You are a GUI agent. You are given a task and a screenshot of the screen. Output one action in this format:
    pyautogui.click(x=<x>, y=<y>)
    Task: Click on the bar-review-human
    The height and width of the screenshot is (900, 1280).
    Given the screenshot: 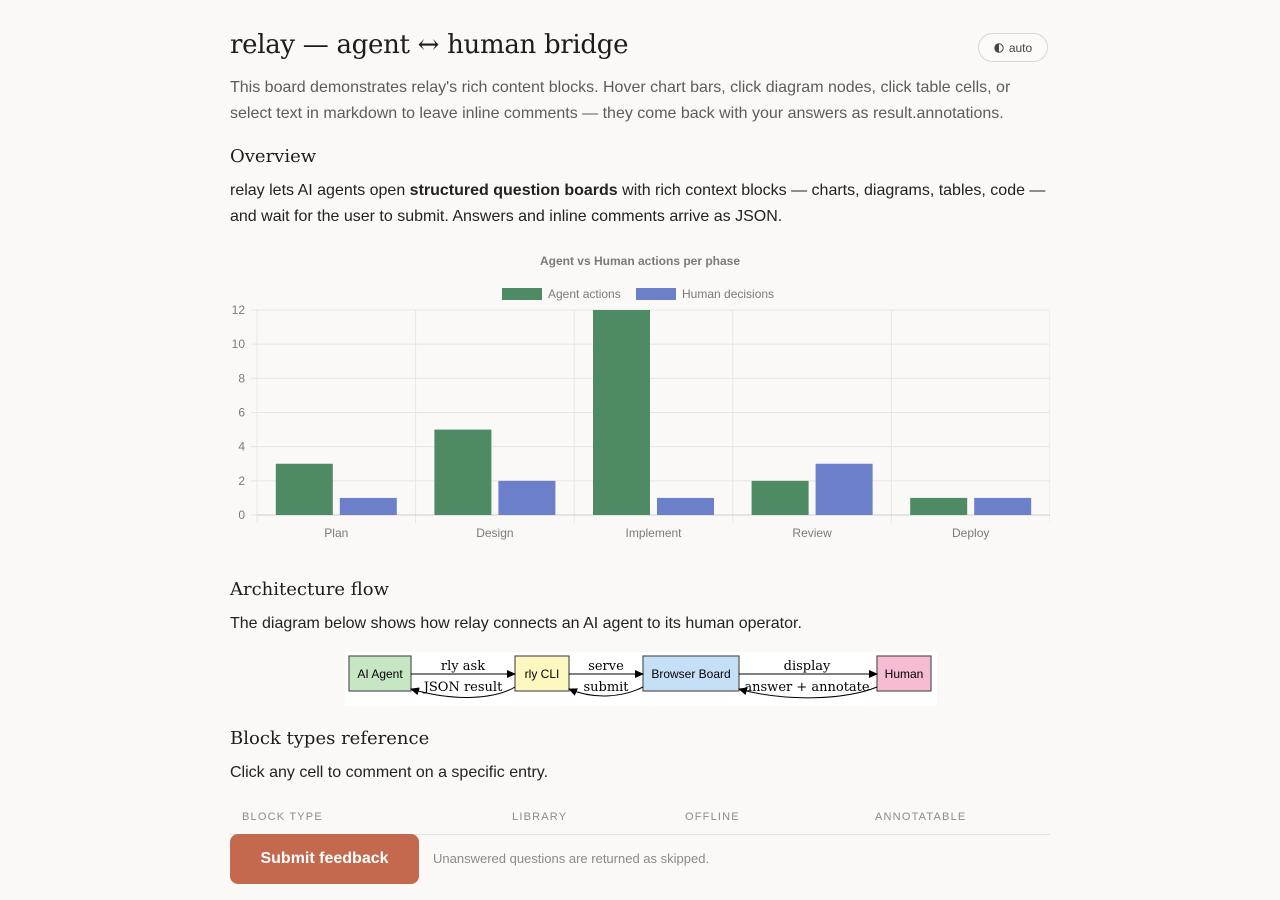 What is the action you would take?
    pyautogui.click(x=844, y=489)
    